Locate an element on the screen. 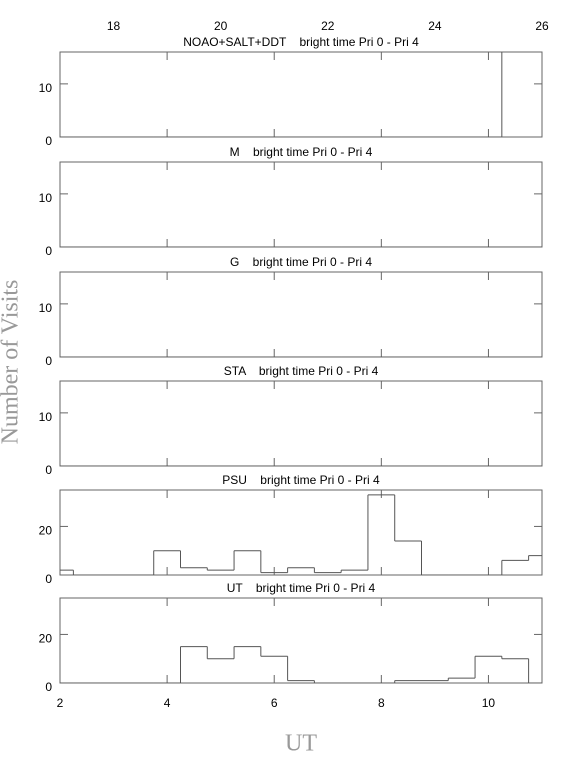  panel-title: NOAO+SALT+DDT bright time Pri 0 - Pri 4 is located at coordinates (301, 42).